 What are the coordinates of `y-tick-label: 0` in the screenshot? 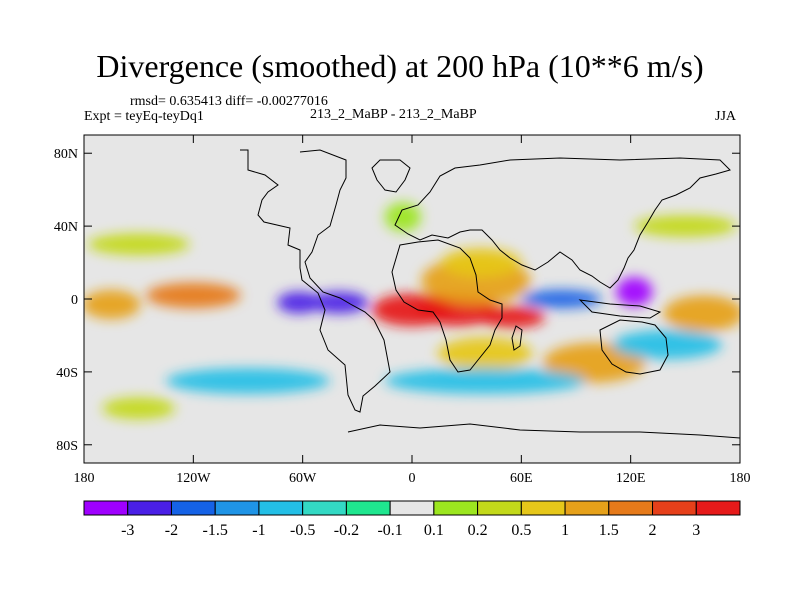 It's located at (74, 300).